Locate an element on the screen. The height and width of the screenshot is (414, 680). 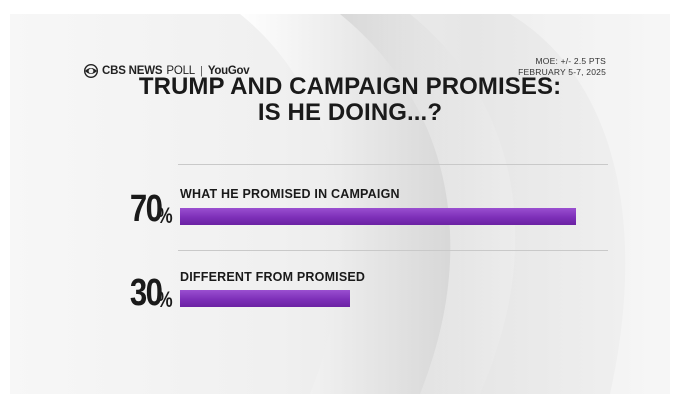
brand-partner: YouGov is located at coordinates (228, 71).